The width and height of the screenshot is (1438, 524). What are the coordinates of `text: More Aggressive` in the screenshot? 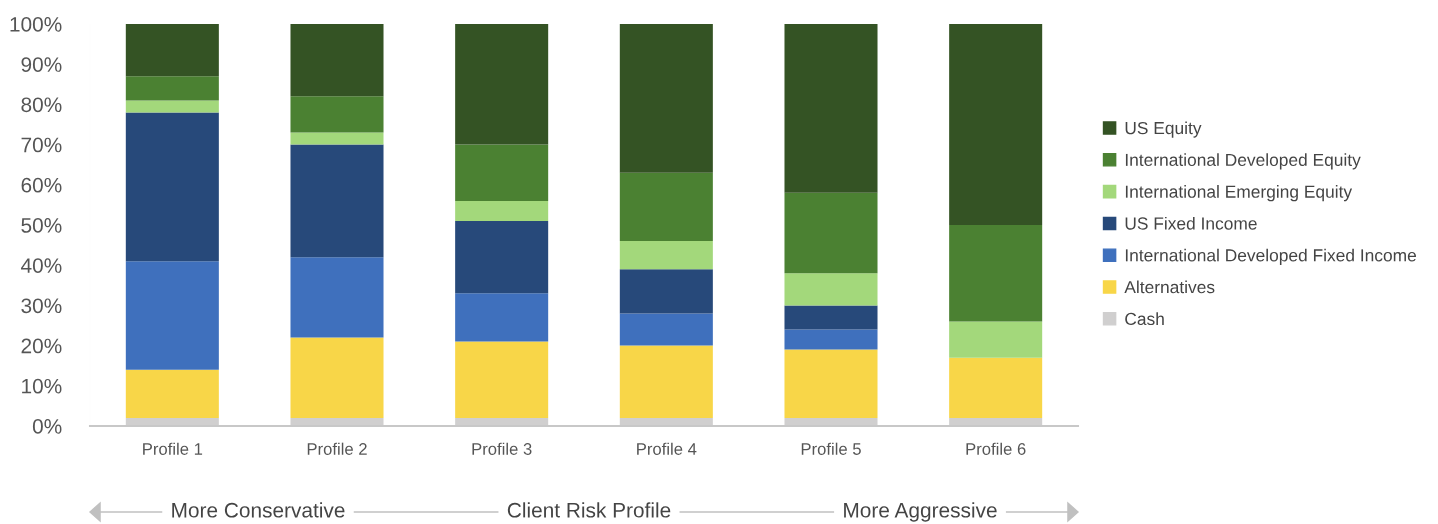 It's located at (920, 512).